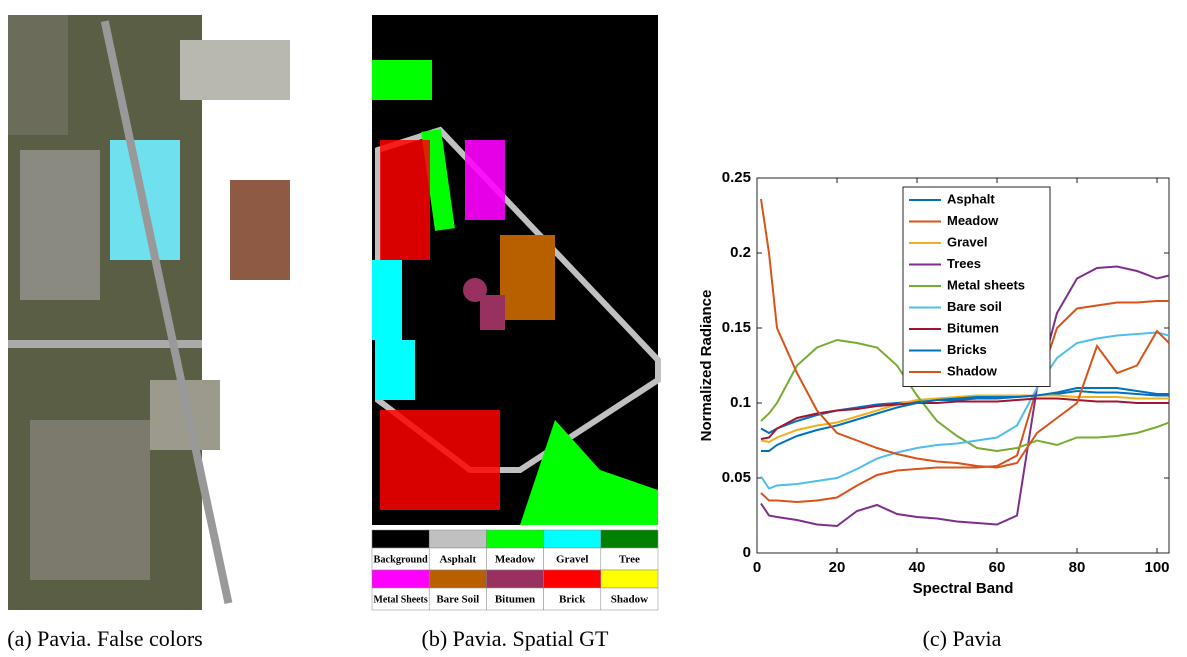 This screenshot has width=1187, height=657. What do you see at coordinates (986, 284) in the screenshot?
I see `legend-label: Metal sheets` at bounding box center [986, 284].